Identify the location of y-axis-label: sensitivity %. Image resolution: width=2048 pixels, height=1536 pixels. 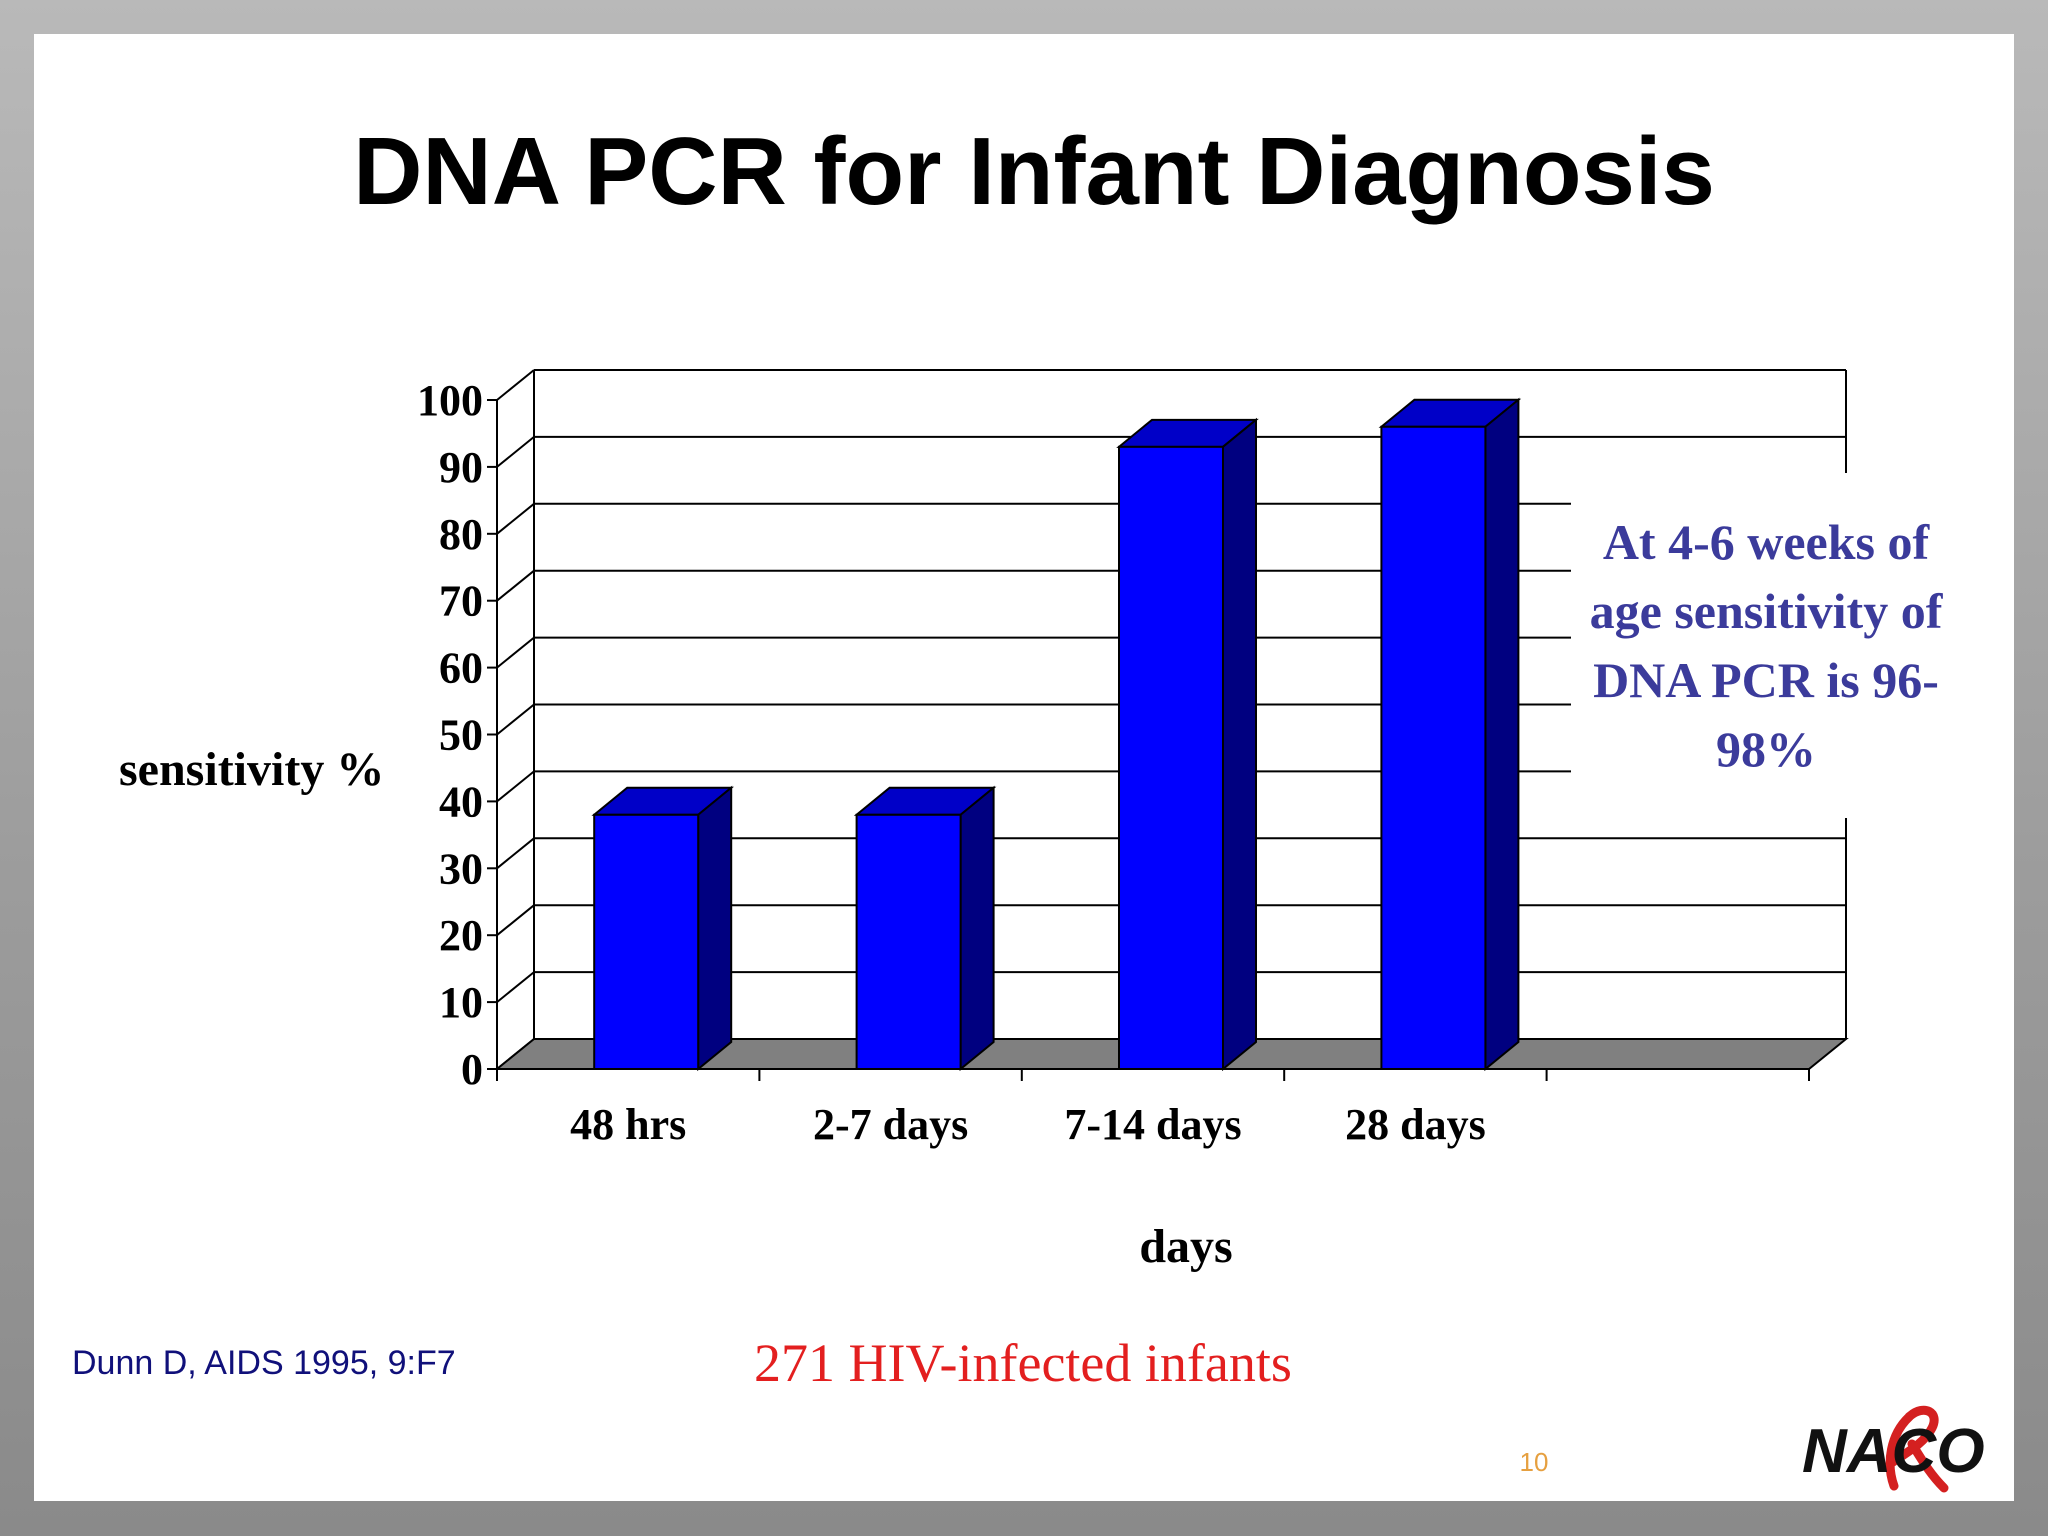
(252, 769).